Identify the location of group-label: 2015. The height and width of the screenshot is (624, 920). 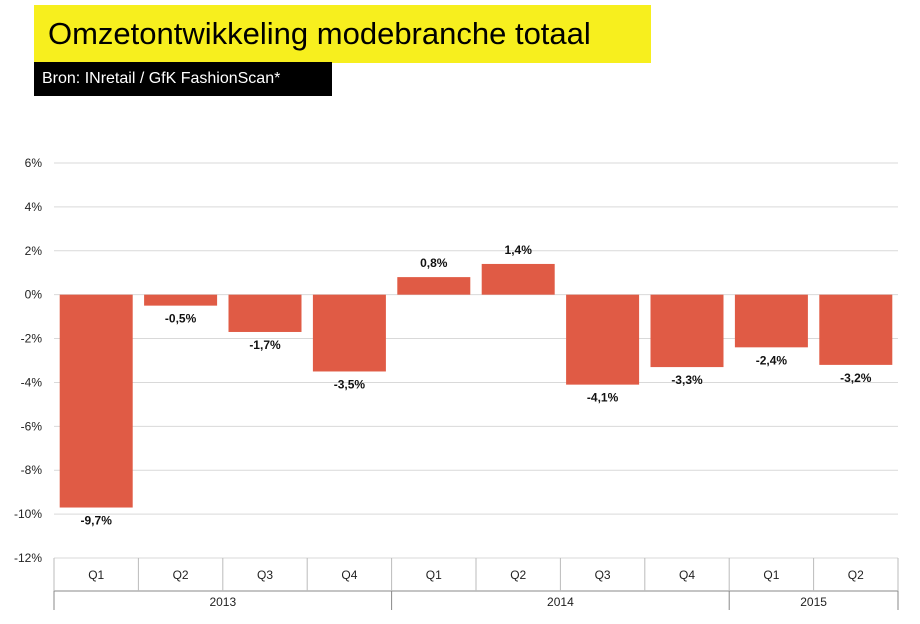
(813, 602).